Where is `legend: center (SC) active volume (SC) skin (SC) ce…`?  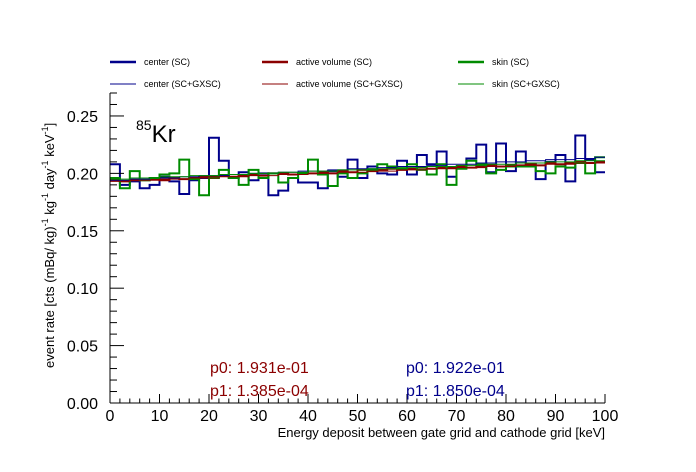 legend: center (SC) active volume (SC) skin (SC) ce… is located at coordinates (335, 73).